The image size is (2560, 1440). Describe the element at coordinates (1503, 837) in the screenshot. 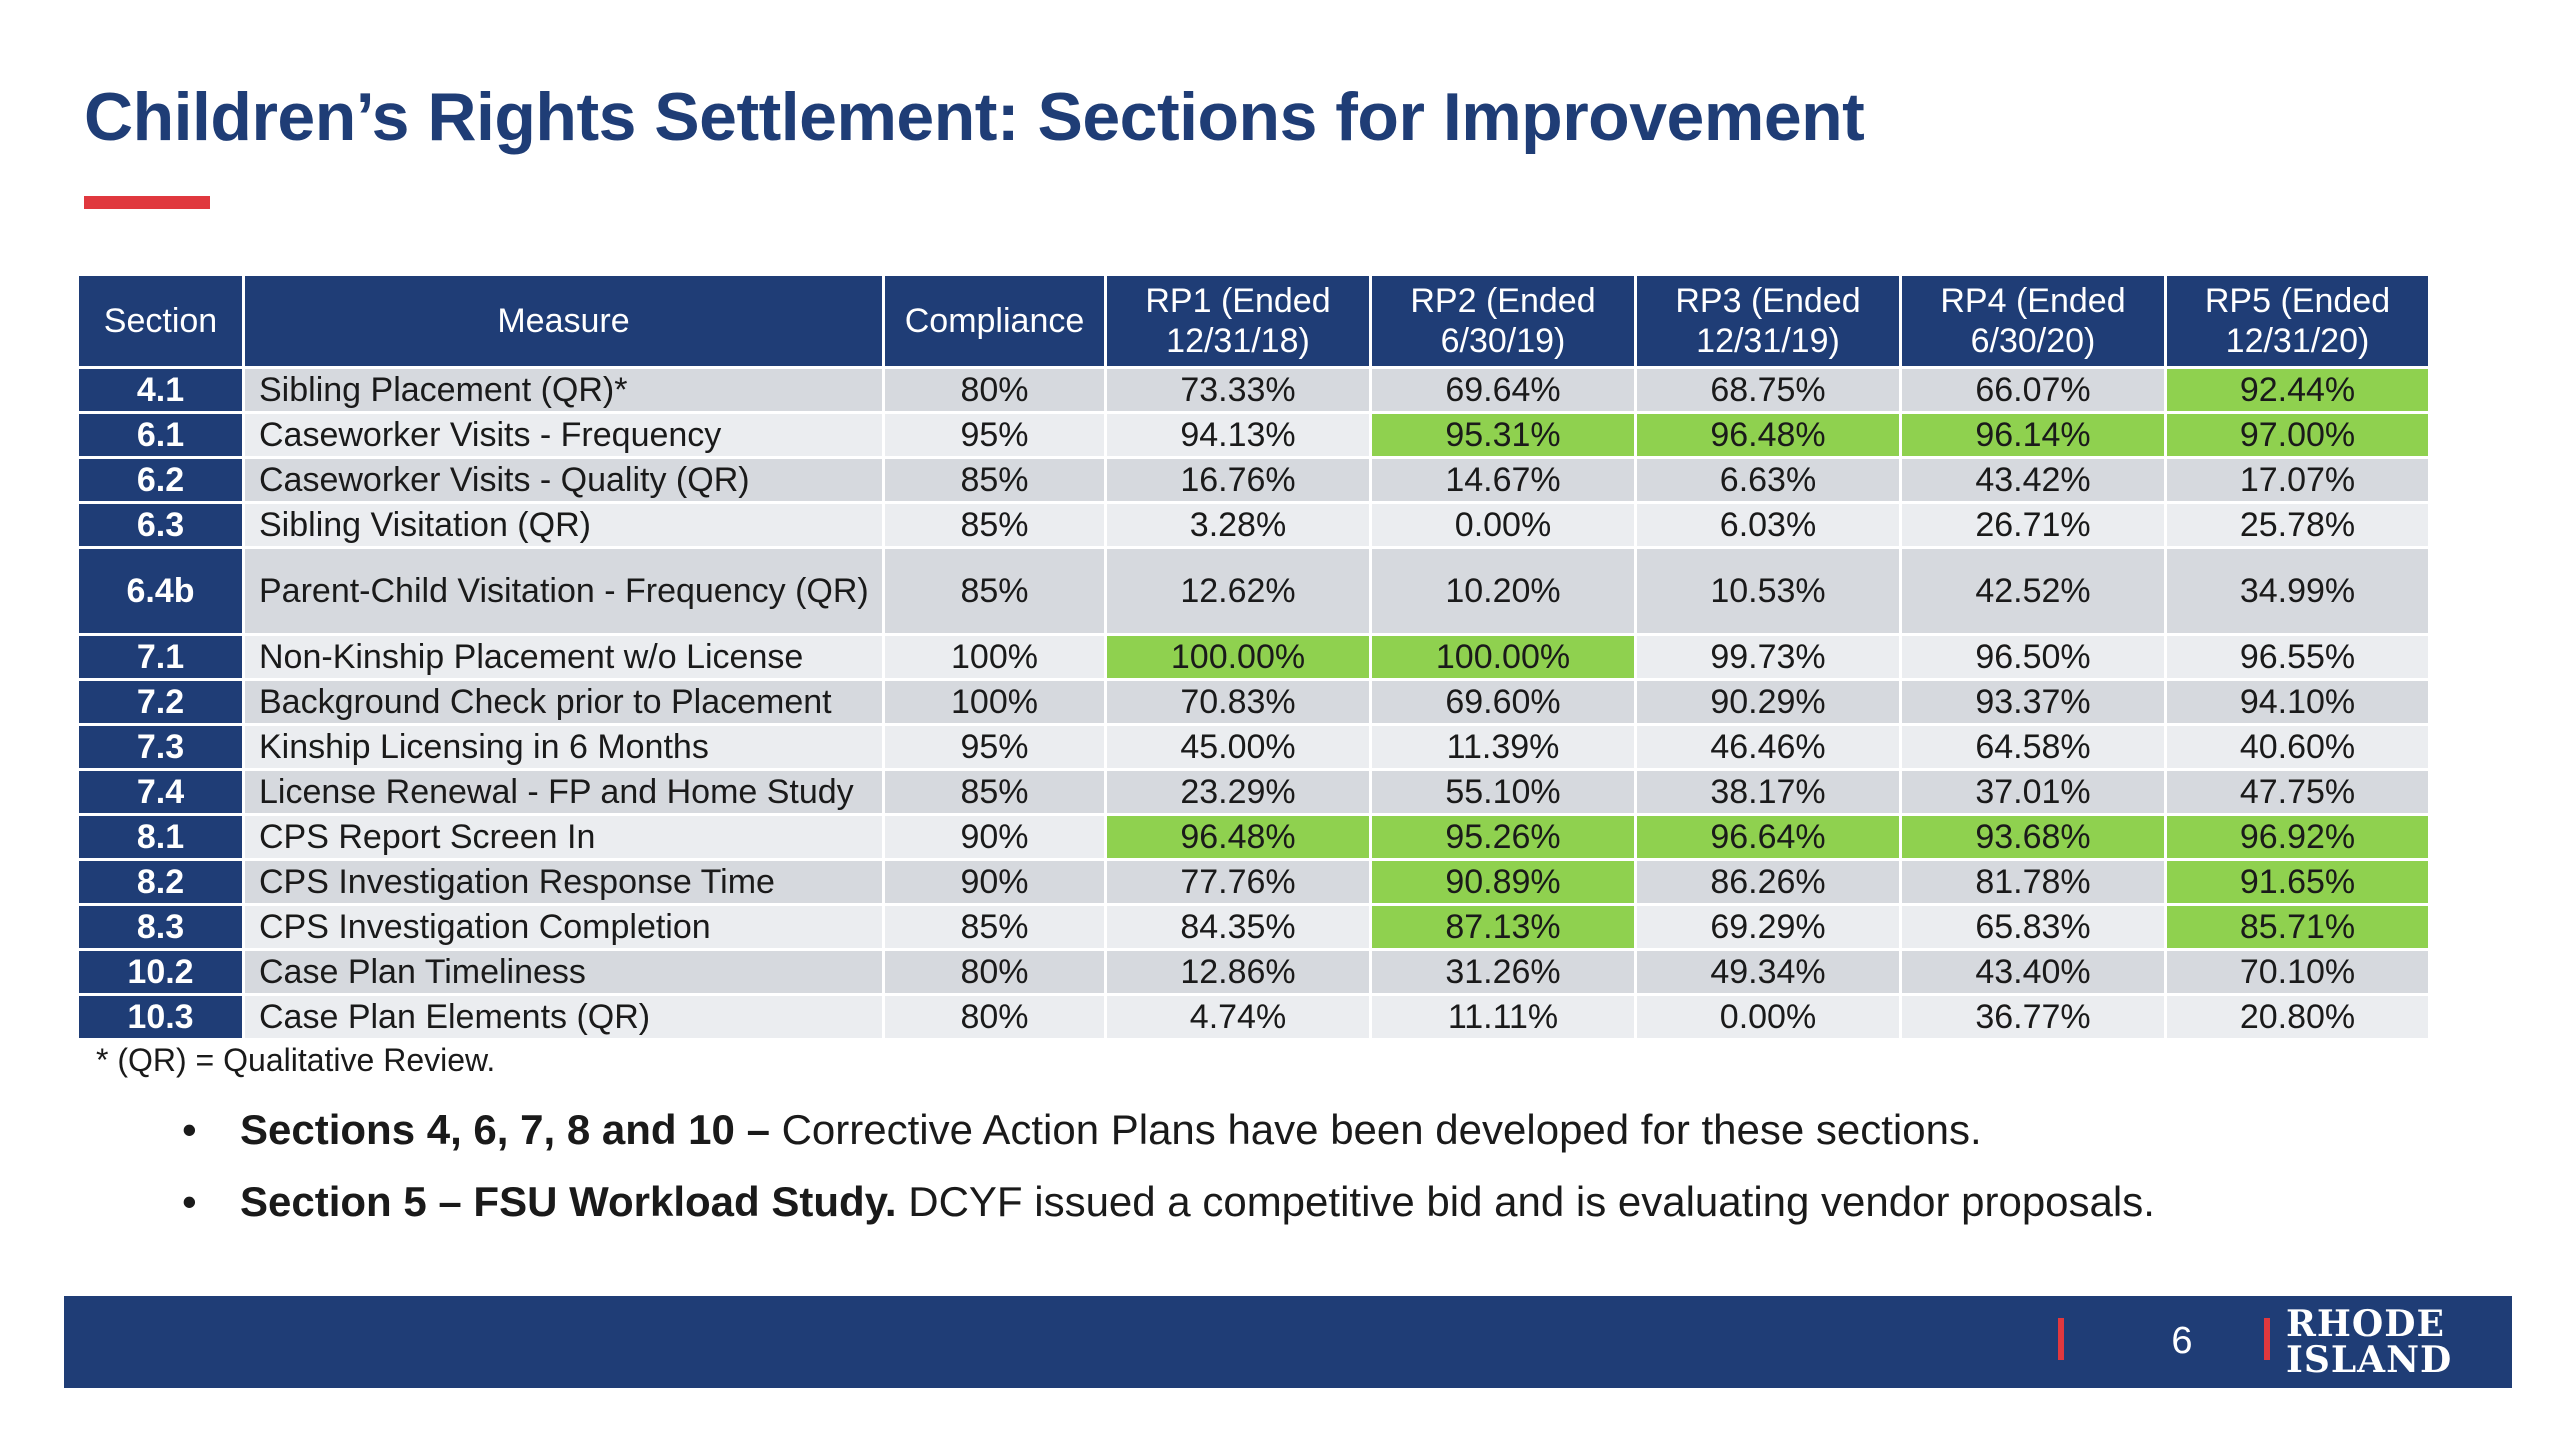

I see `rp2-value-cell: 95.26%` at that location.